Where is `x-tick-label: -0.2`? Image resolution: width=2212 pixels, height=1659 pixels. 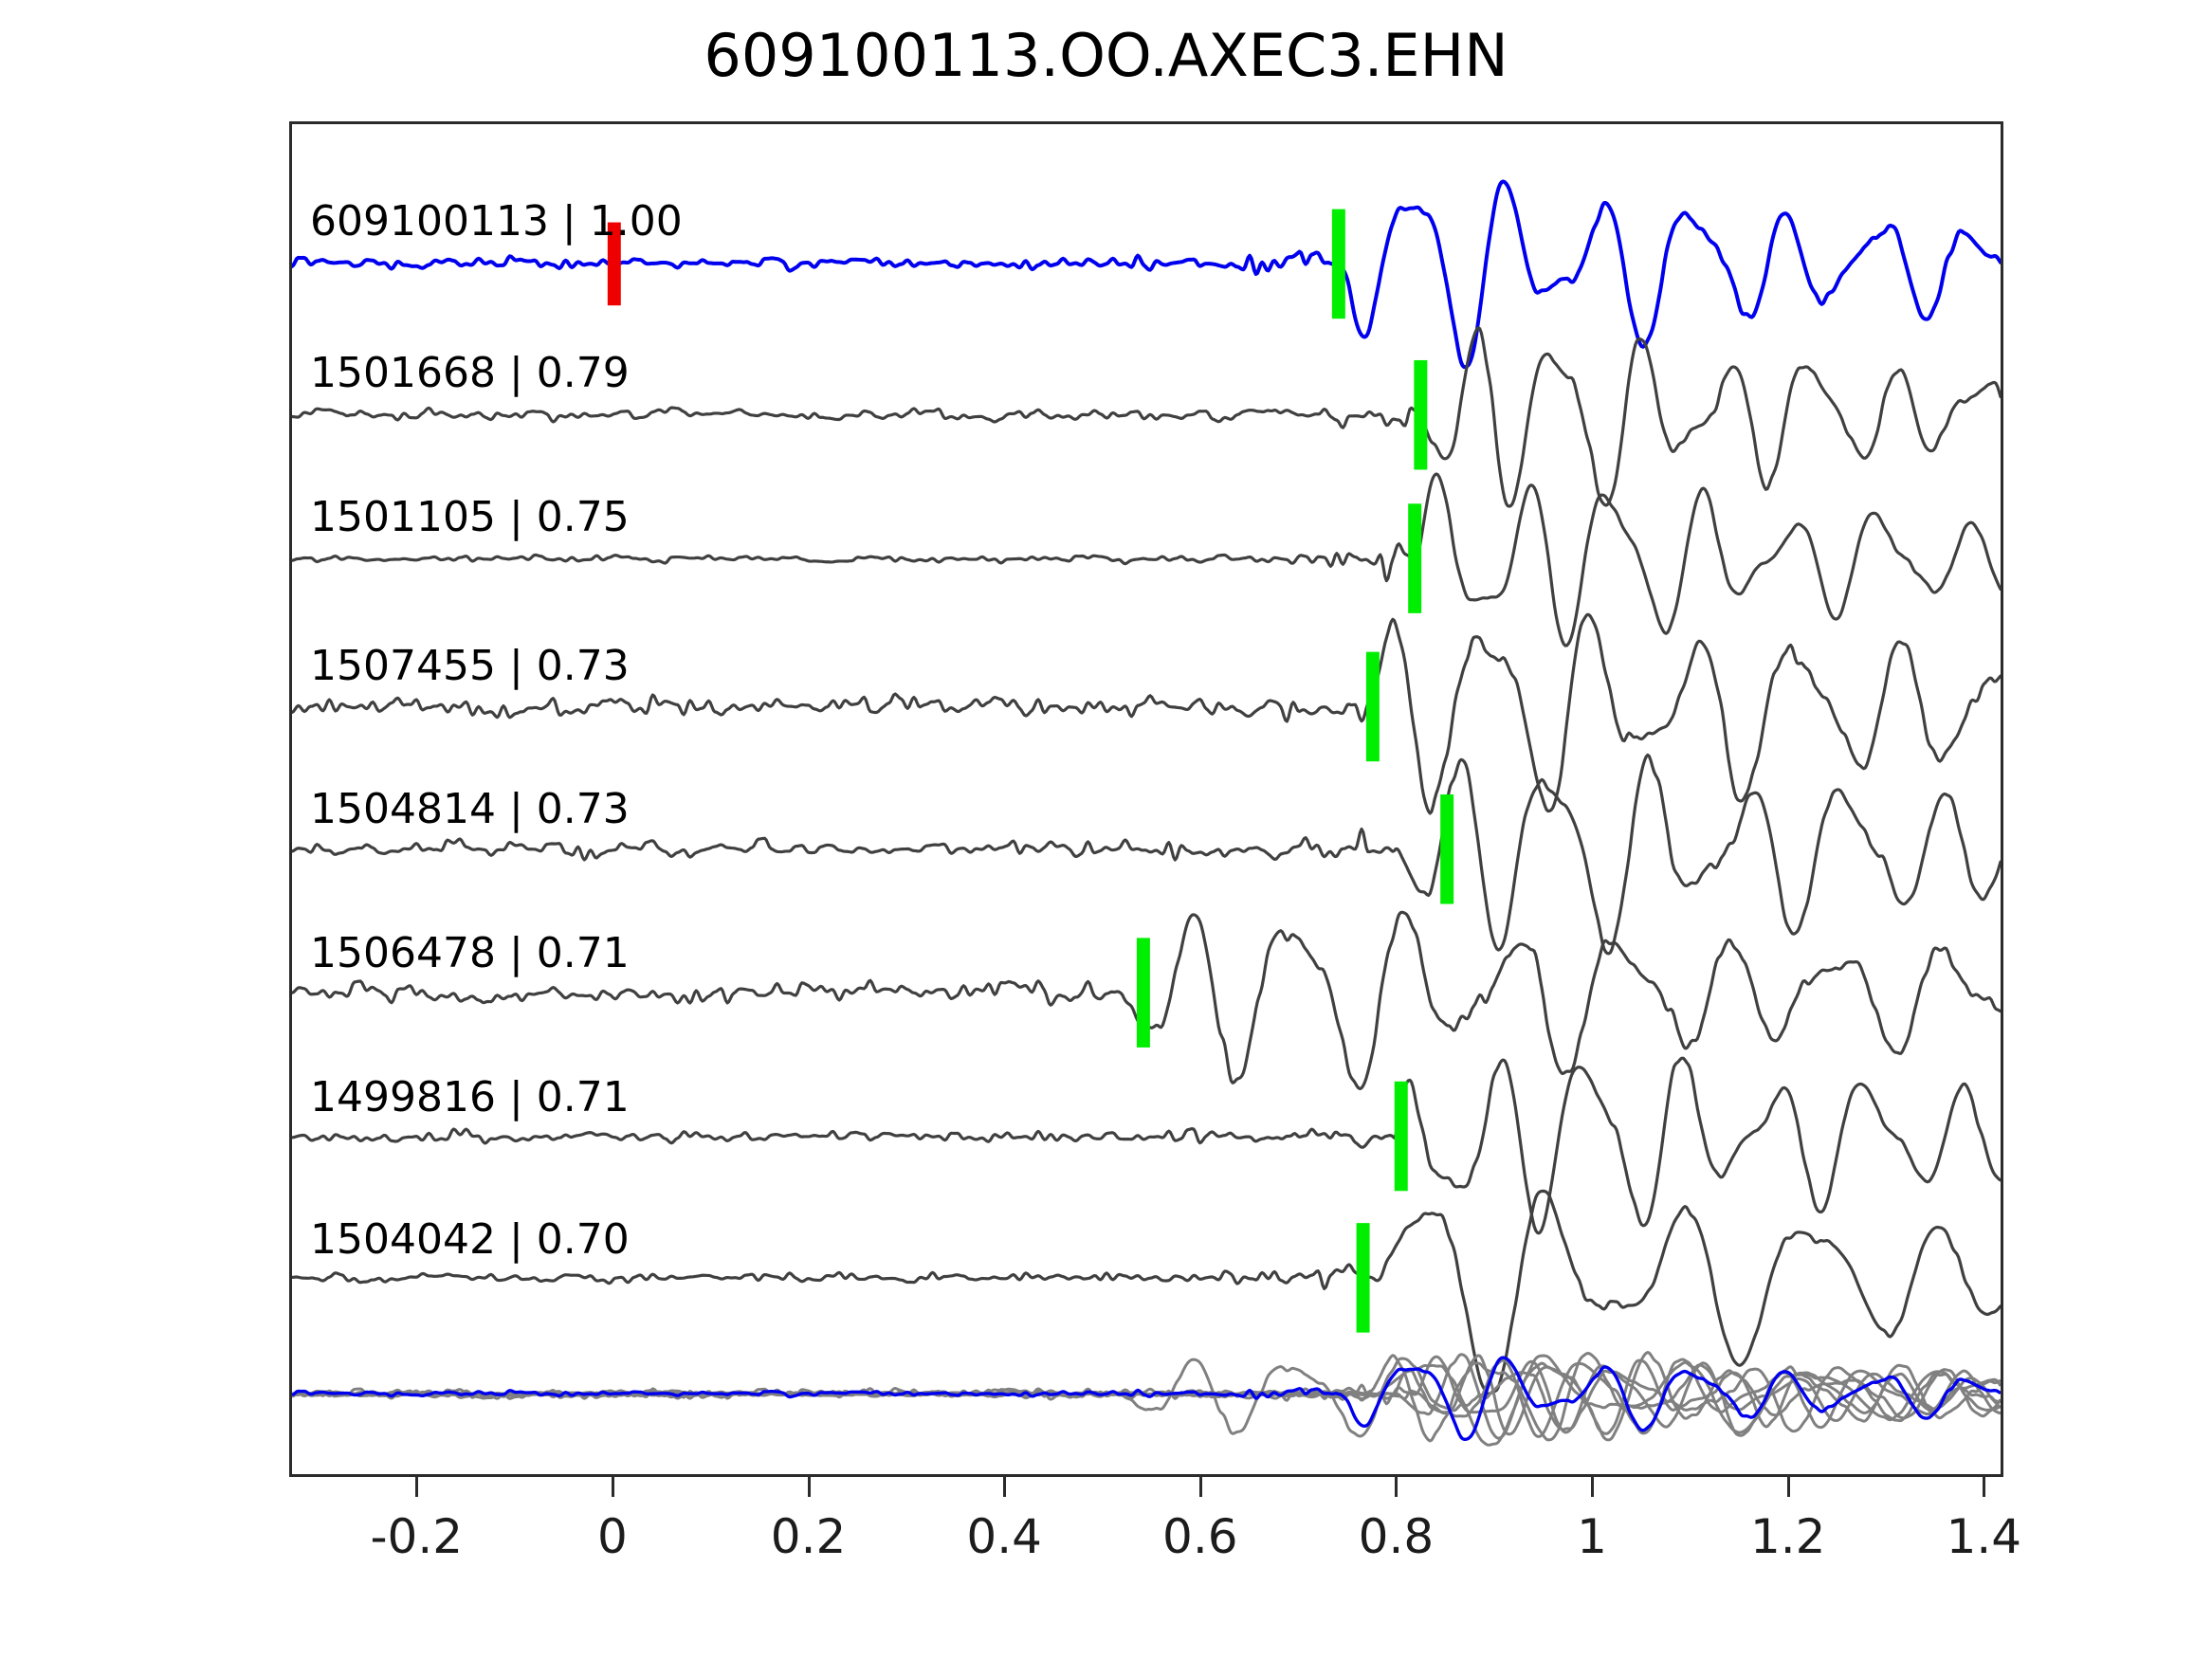 x-tick-label: -0.2 is located at coordinates (417, 1536).